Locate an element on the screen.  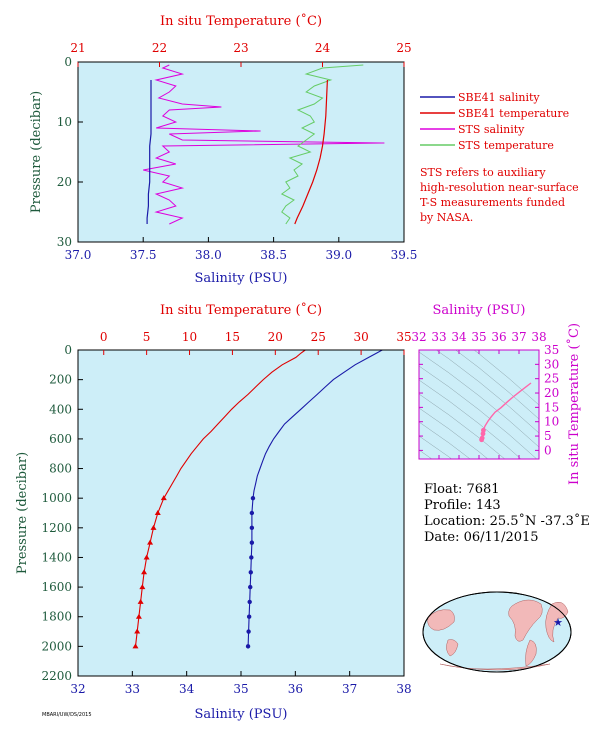
ts-y-tick-label: 10 is located at coordinates (551, 422).